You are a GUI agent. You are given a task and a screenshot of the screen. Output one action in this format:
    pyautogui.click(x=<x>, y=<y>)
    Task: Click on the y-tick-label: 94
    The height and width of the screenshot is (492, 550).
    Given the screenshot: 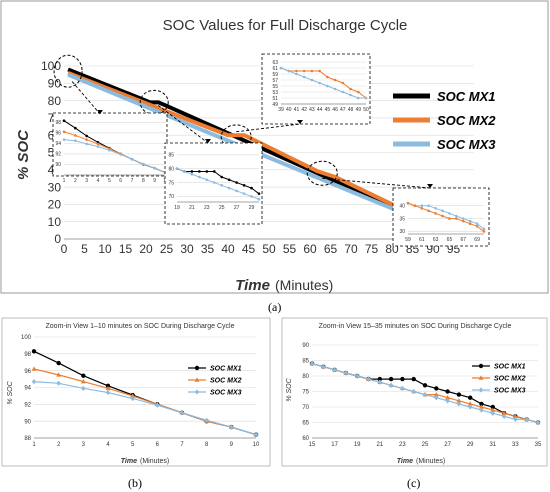 What is the action you would take?
    pyautogui.click(x=27, y=389)
    